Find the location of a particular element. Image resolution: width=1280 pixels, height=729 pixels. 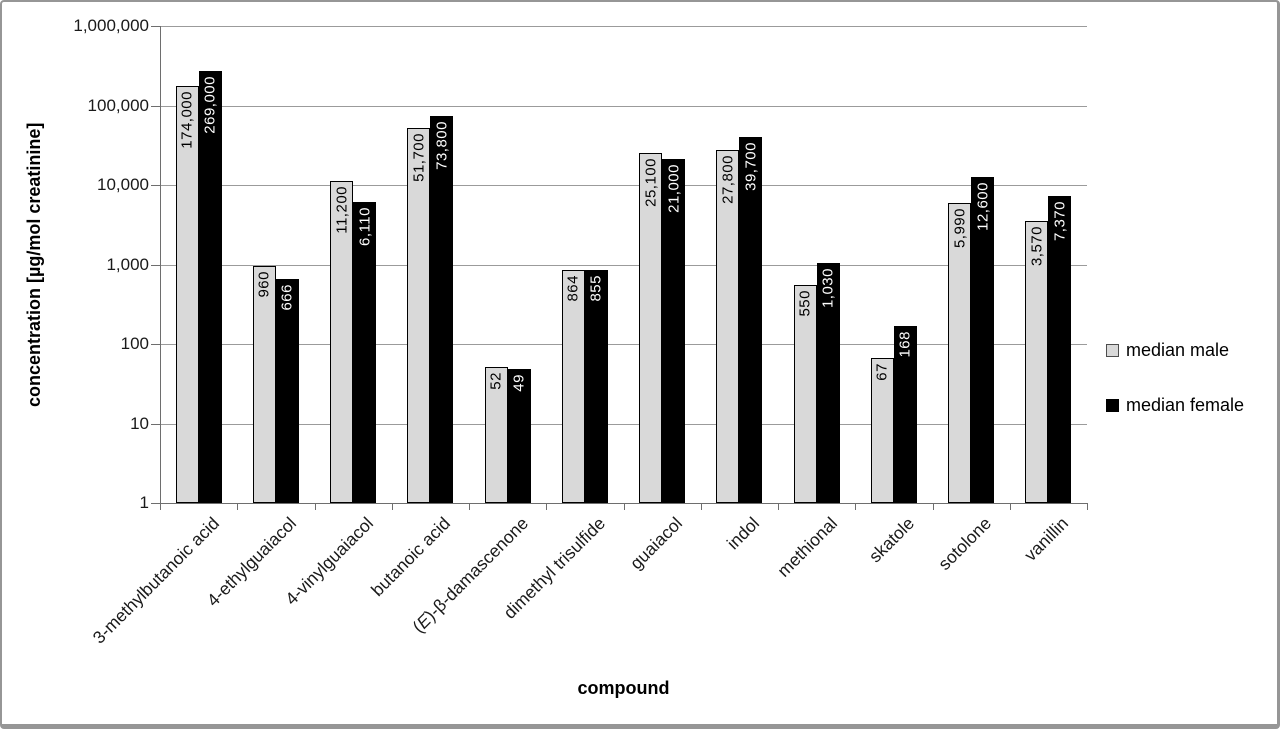

bar-value-label: 6,110 is located at coordinates (365, 226).